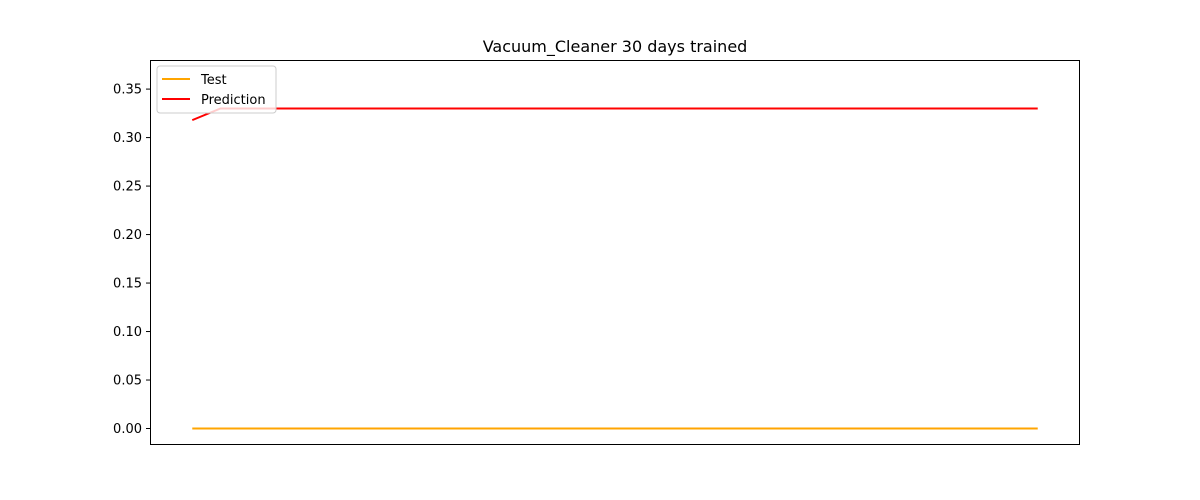 The image size is (1200, 500). What do you see at coordinates (127, 381) in the screenshot?
I see `y-tick-label: 0.05` at bounding box center [127, 381].